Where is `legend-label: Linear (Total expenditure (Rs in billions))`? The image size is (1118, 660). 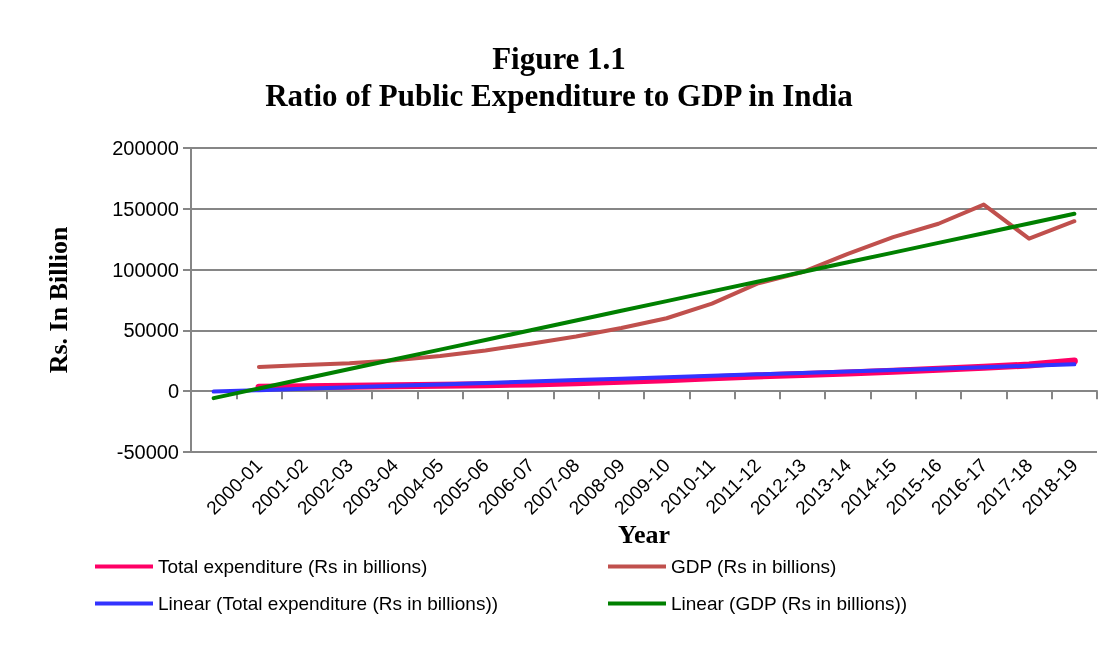 legend-label: Linear (Total expenditure (Rs in billions)) is located at coordinates (328, 603).